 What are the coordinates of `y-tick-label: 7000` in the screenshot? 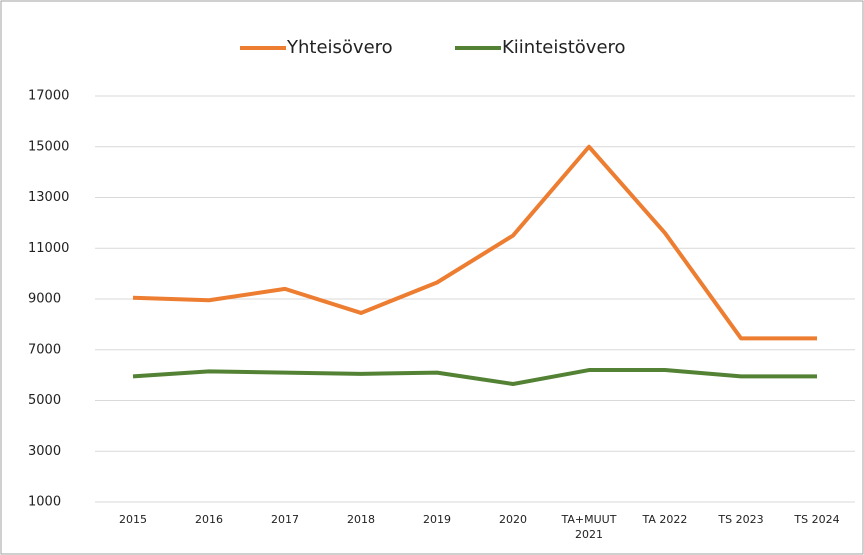 It's located at (44, 349).